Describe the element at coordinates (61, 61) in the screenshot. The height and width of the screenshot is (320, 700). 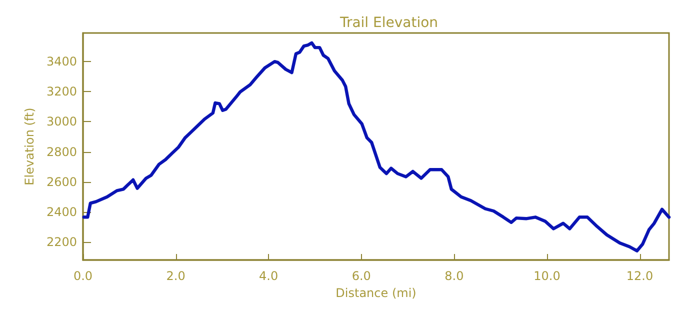
I see `y-tick-label: 3400` at that location.